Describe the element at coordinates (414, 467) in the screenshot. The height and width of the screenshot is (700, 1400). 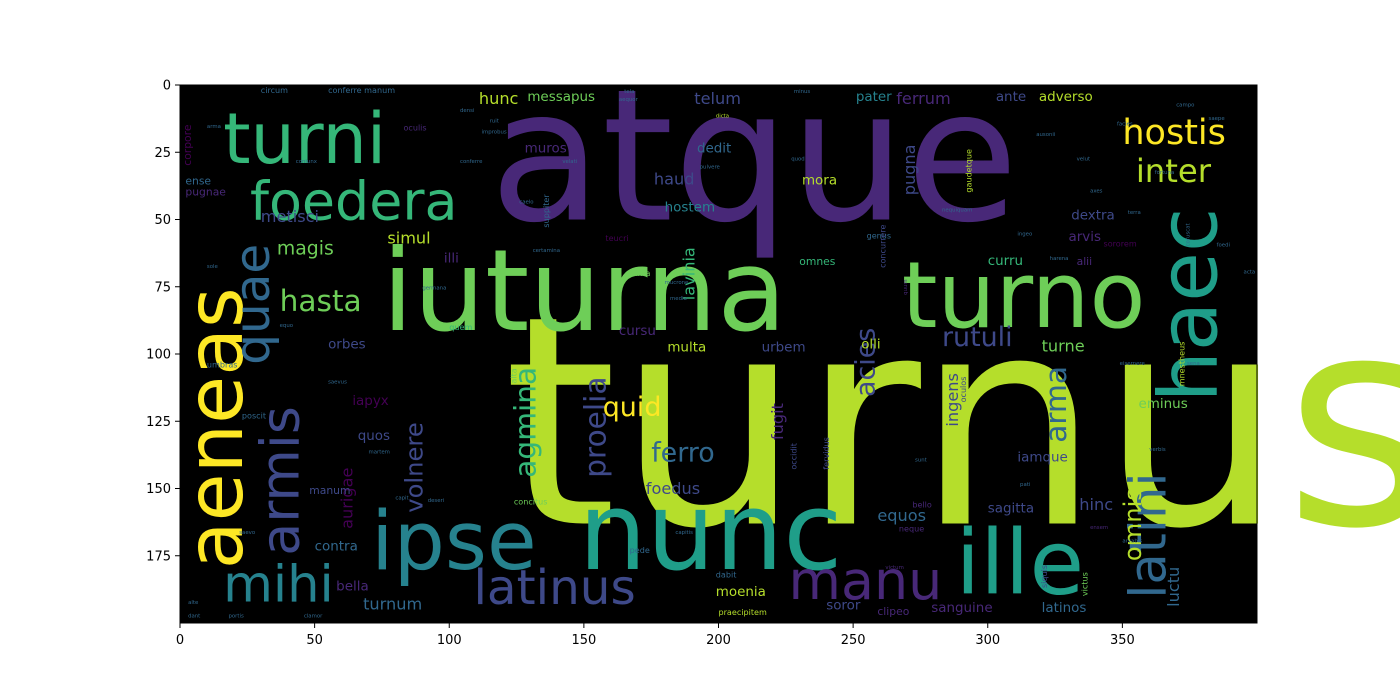
I see `word-27: volnere` at that location.